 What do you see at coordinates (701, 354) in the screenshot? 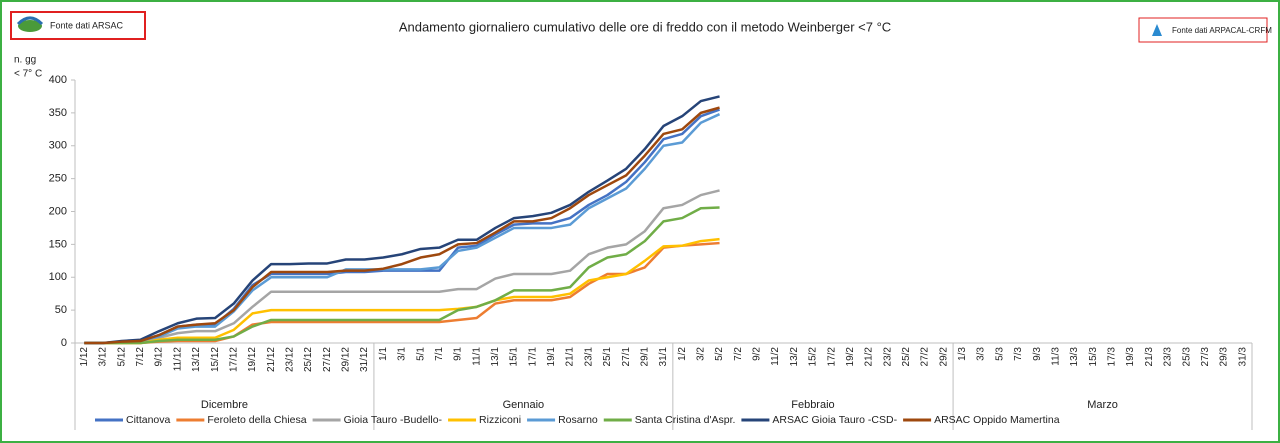
I see `x-tick-label: 3/2` at bounding box center [701, 354].